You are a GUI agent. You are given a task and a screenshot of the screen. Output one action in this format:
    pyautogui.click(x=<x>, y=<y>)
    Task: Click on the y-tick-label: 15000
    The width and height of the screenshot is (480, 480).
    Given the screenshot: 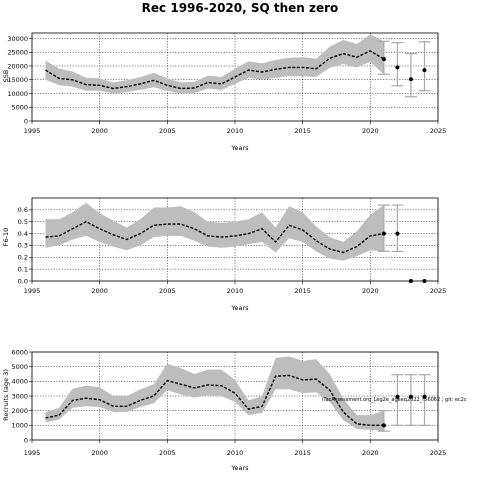 What is the action you would take?
    pyautogui.click(x=17, y=80)
    